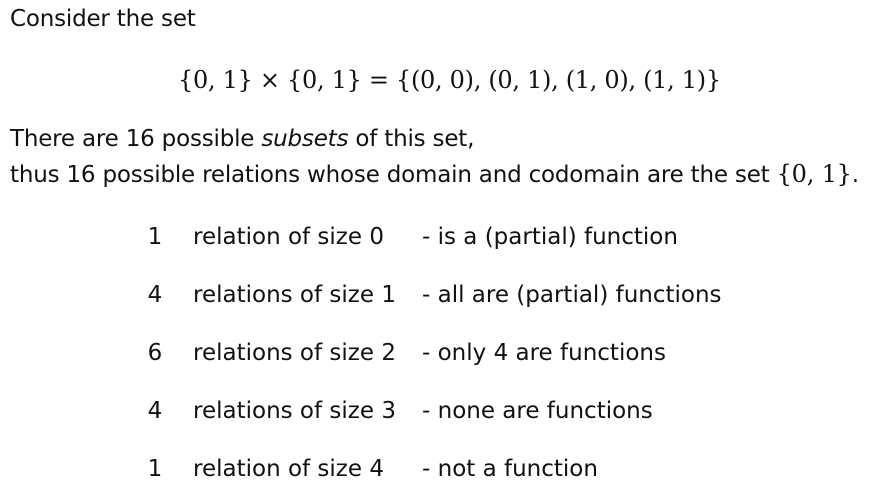 Image resolution: width=881 pixels, height=496 pixels. What do you see at coordinates (103, 19) in the screenshot?
I see `intro-text: Consider the set` at bounding box center [103, 19].